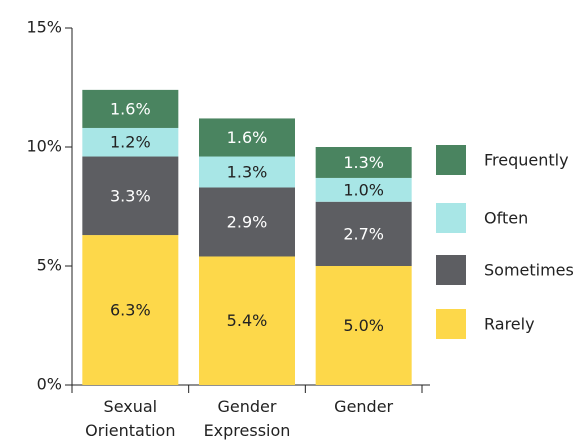 This screenshot has height=444, width=587. What do you see at coordinates (529, 270) in the screenshot?
I see `legend-label: Sometimes` at bounding box center [529, 270].